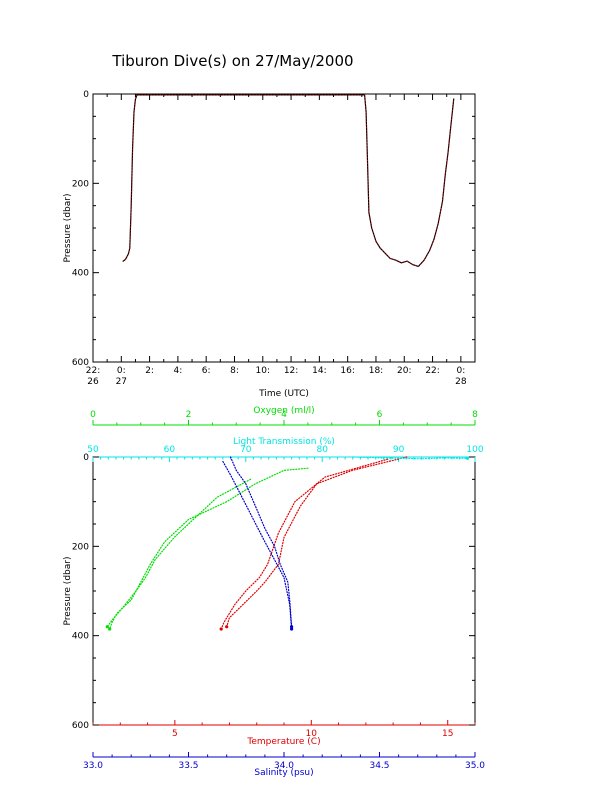 This screenshot has height=785, width=612. Describe the element at coordinates (80, 547) in the screenshot. I see `bottom-y-tick-label: 200` at that location.